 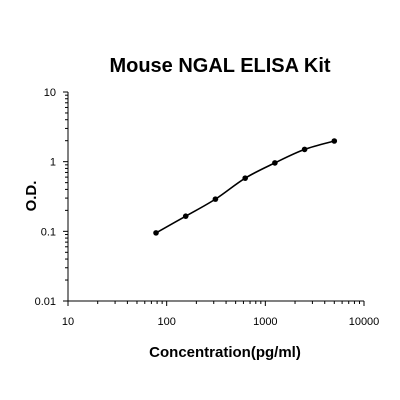 What do you see at coordinates (364, 322) in the screenshot?
I see `x-tick-label: 10000` at bounding box center [364, 322].